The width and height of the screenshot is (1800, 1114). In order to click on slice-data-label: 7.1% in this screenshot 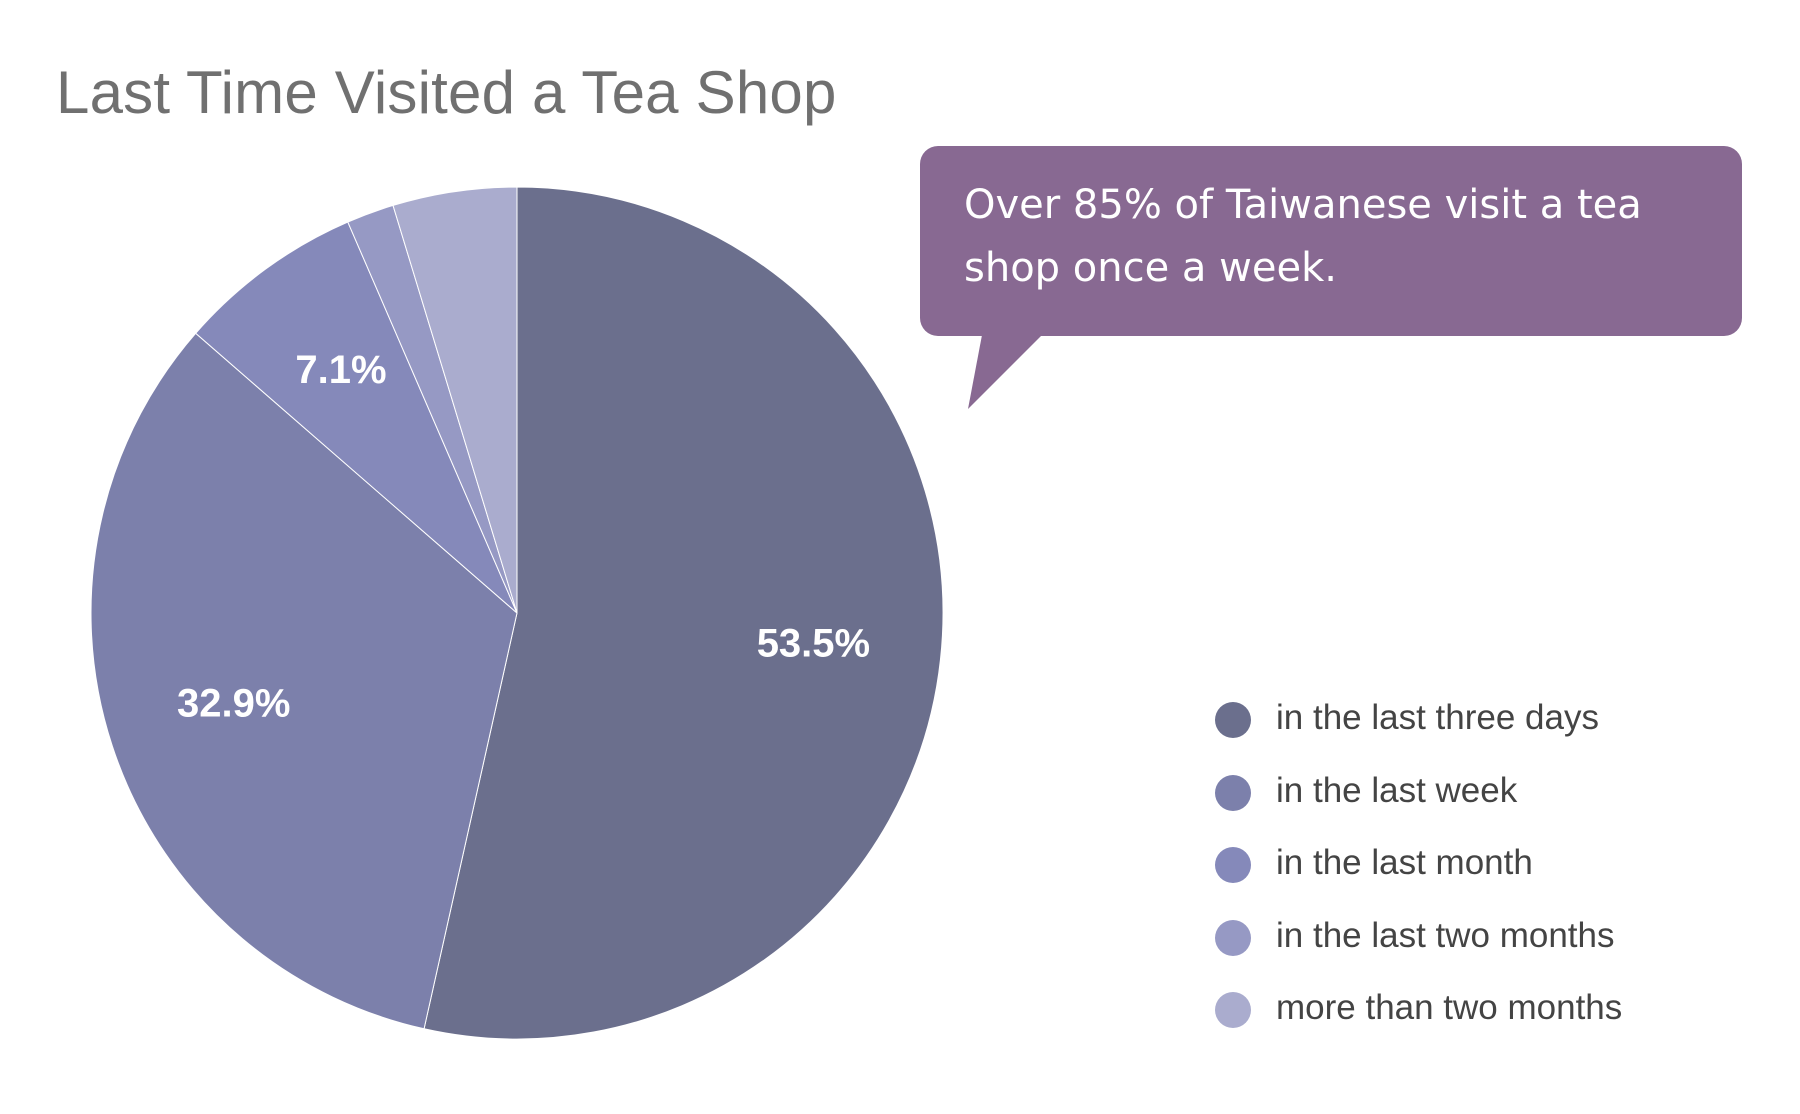, I will do `click(340, 370)`.